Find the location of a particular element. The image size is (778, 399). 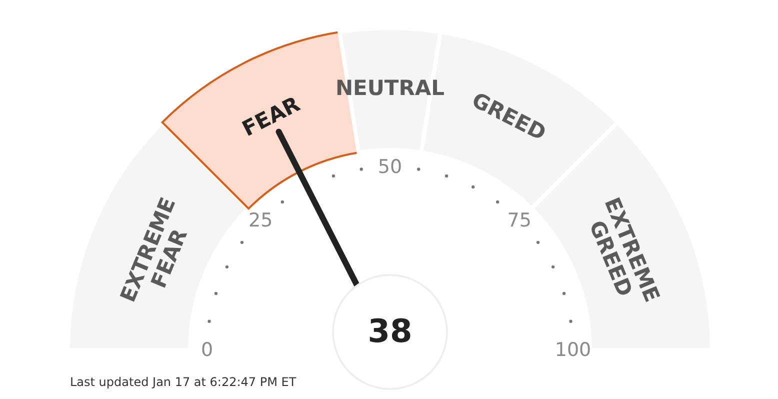

text: 0 is located at coordinates (207, 350).